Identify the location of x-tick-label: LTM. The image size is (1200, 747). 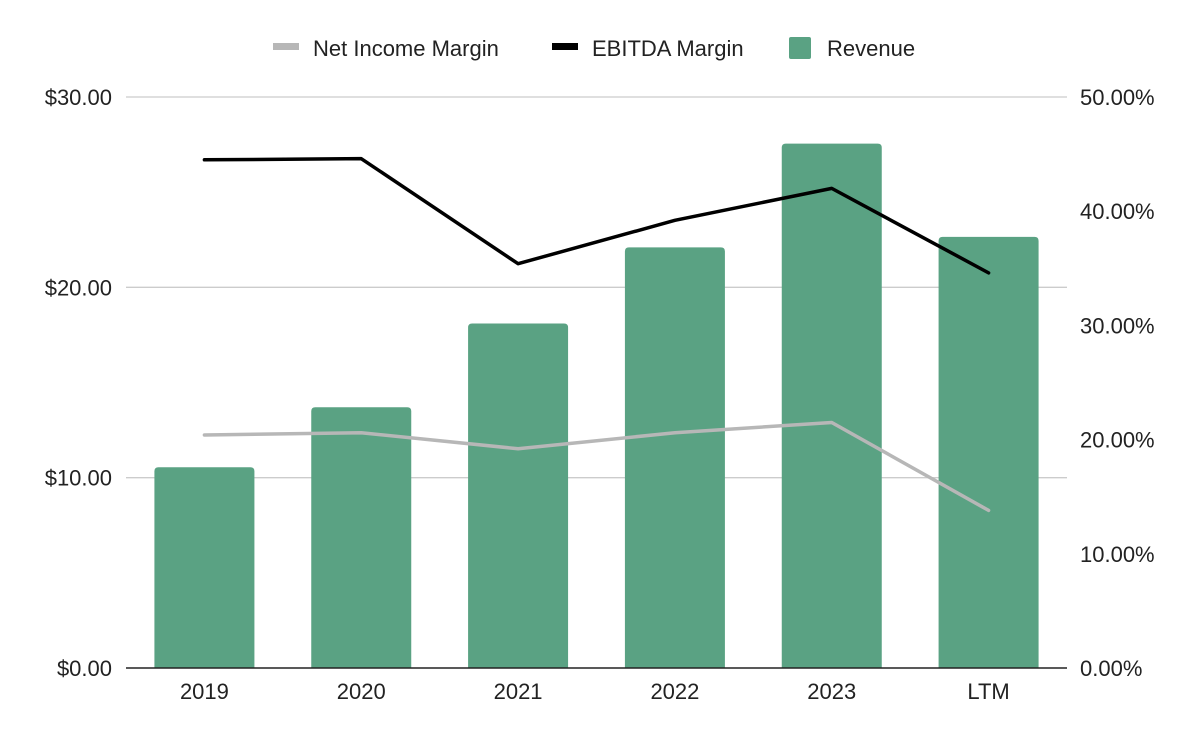
(988, 691).